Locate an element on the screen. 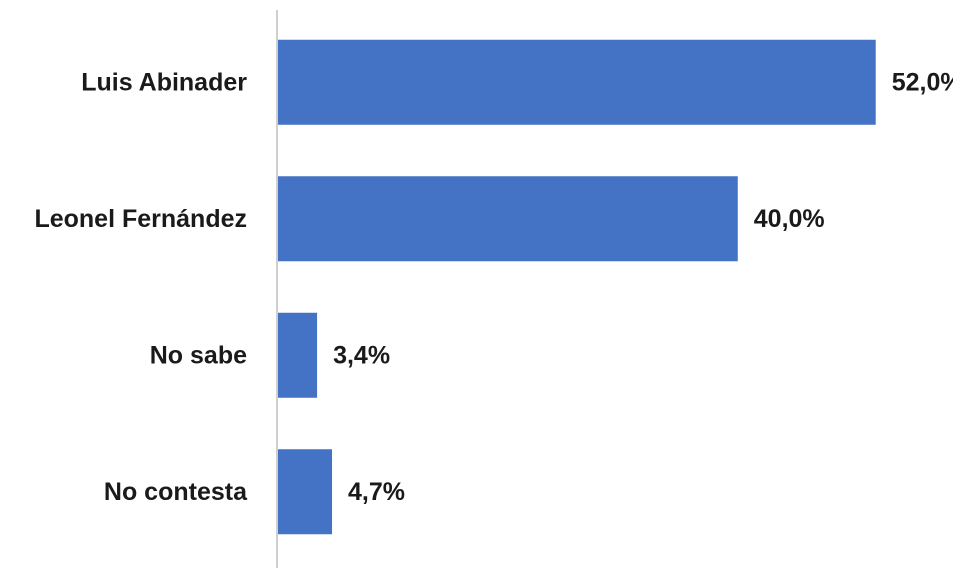 This screenshot has height=572, width=953. bar-leonel-fernandez is located at coordinates (508, 219).